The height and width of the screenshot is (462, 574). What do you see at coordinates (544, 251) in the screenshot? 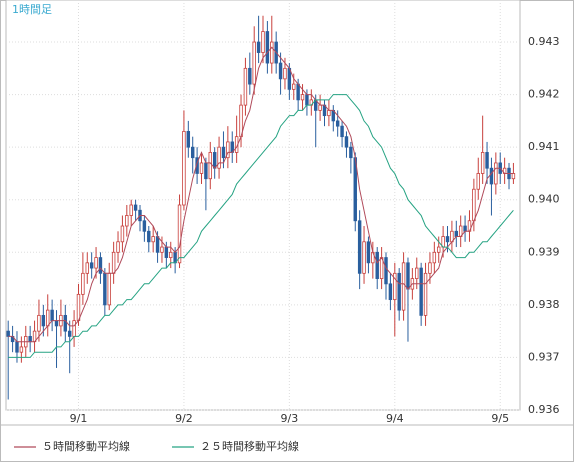
I see `y-tick-label: 0.939` at bounding box center [544, 251].